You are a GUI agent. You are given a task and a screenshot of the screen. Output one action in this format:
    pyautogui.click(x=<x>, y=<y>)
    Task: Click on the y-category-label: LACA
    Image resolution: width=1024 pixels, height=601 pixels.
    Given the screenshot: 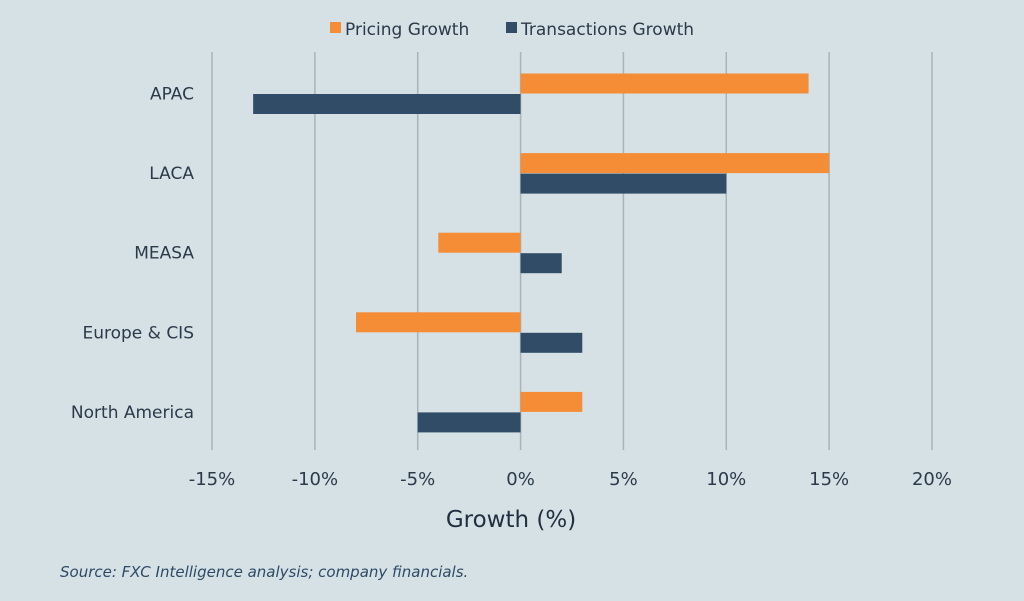 What is the action you would take?
    pyautogui.click(x=171, y=174)
    